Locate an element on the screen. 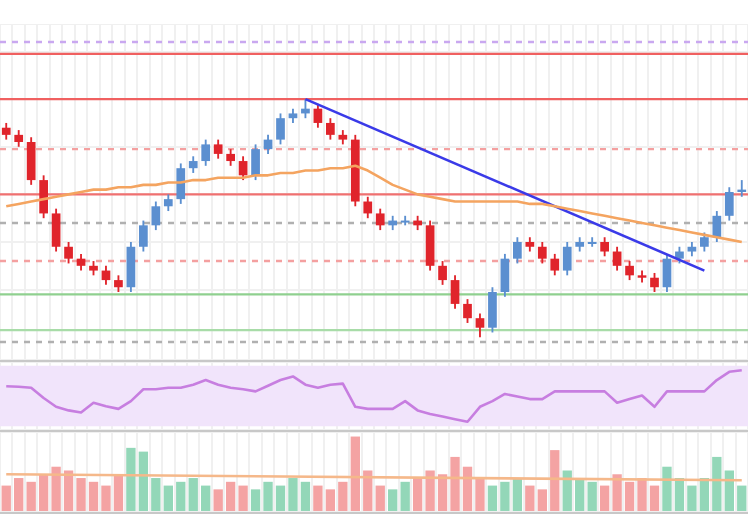  bar is located at coordinates (380, 498).